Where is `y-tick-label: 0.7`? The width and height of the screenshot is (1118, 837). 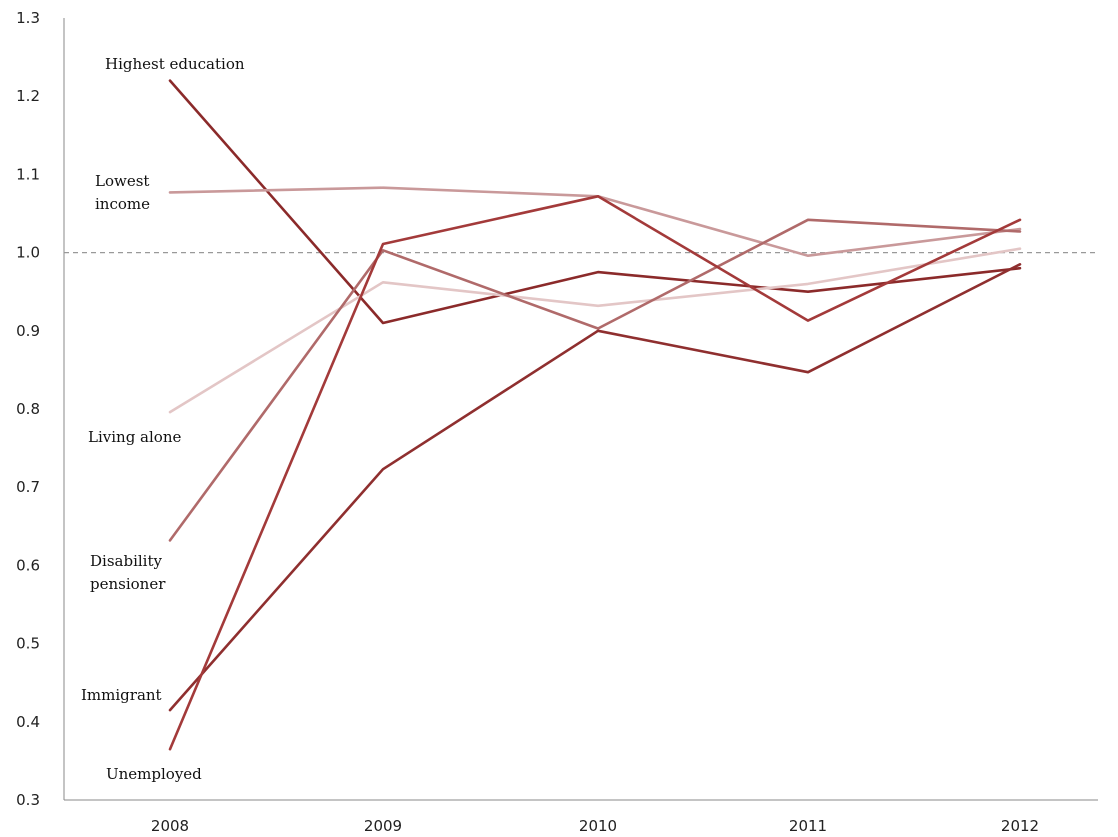 y-tick-label: 0.7 is located at coordinates (28, 487).